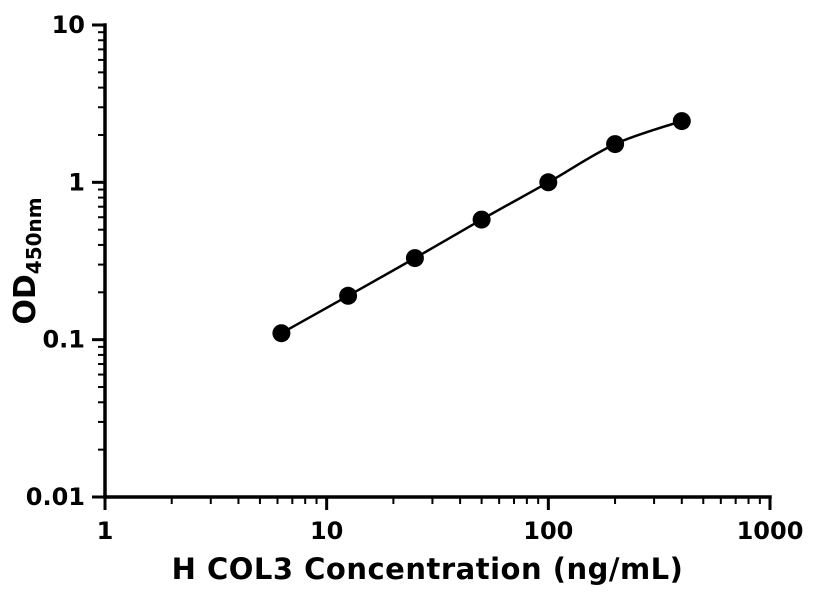 This screenshot has width=816, height=612. Describe the element at coordinates (427, 569) in the screenshot. I see `x-axis-label: H COL3 Concentration (ng/mL)` at that location.